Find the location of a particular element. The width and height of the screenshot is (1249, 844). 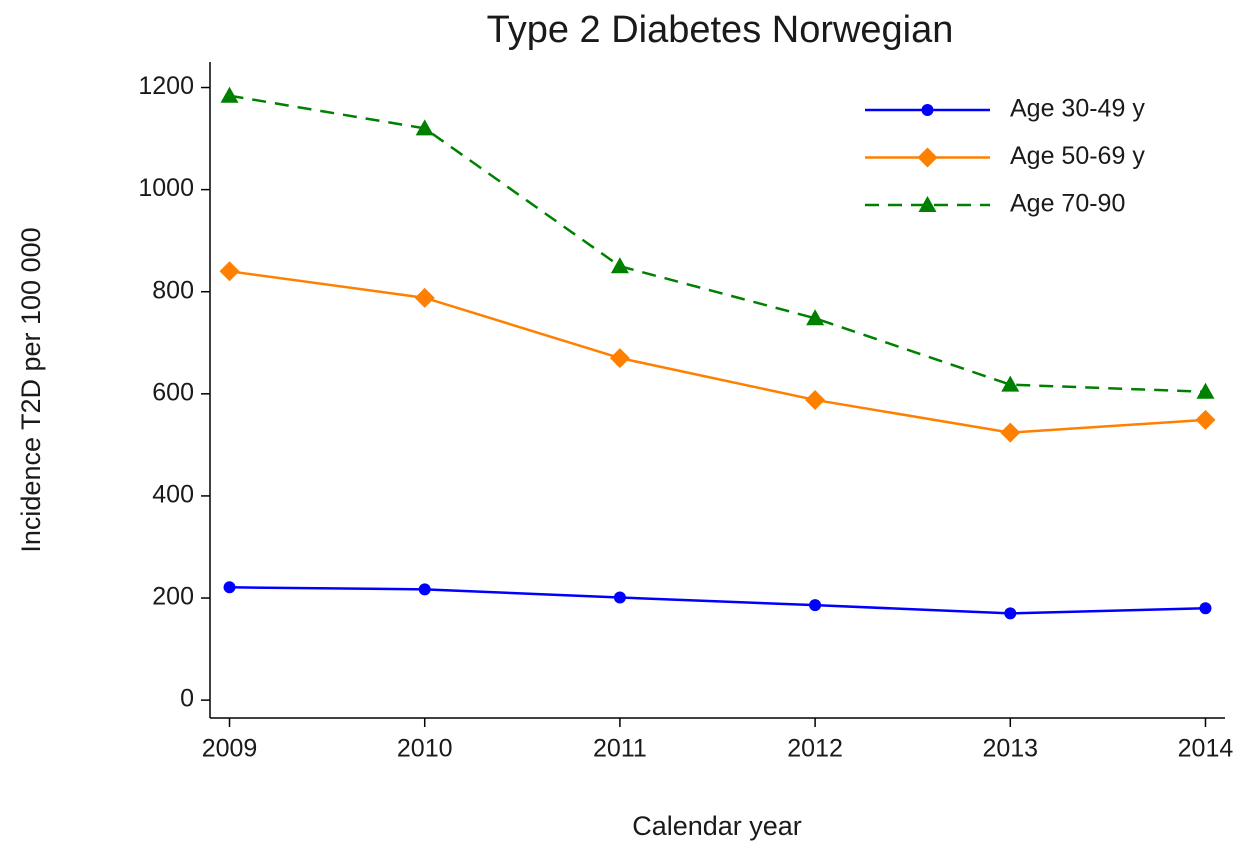

x-tick-label: 2014 is located at coordinates (1206, 749).